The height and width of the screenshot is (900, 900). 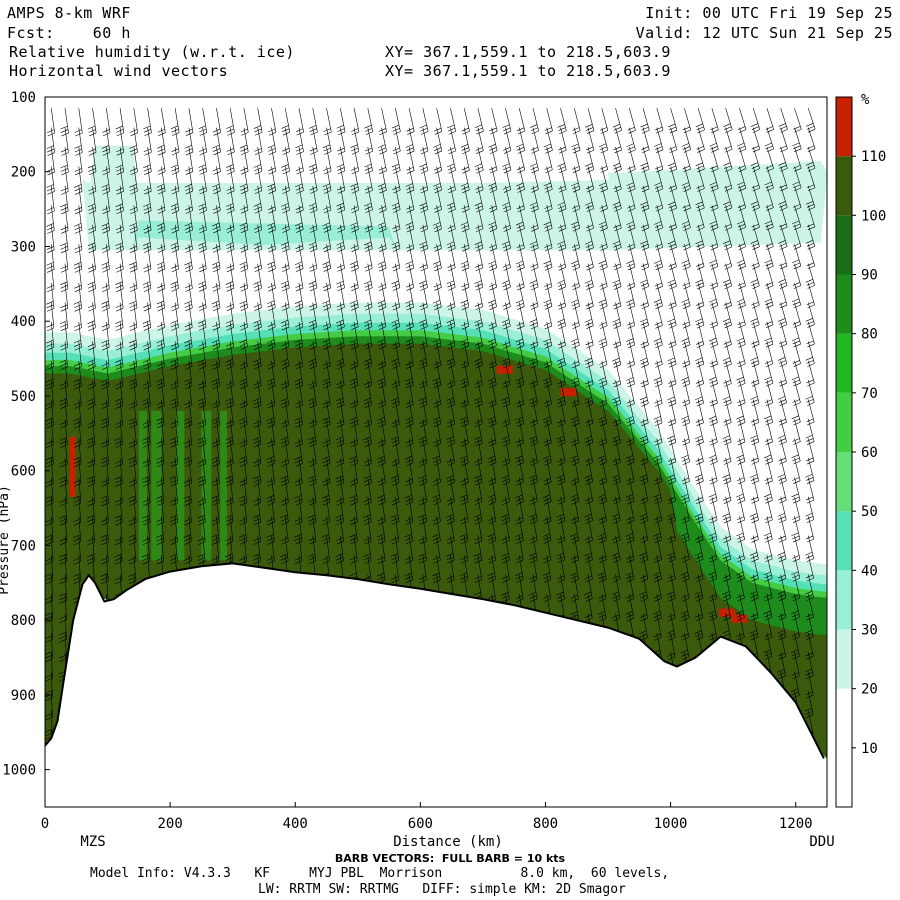 What do you see at coordinates (180, 485) in the screenshot?
I see `rh-streak` at bounding box center [180, 485].